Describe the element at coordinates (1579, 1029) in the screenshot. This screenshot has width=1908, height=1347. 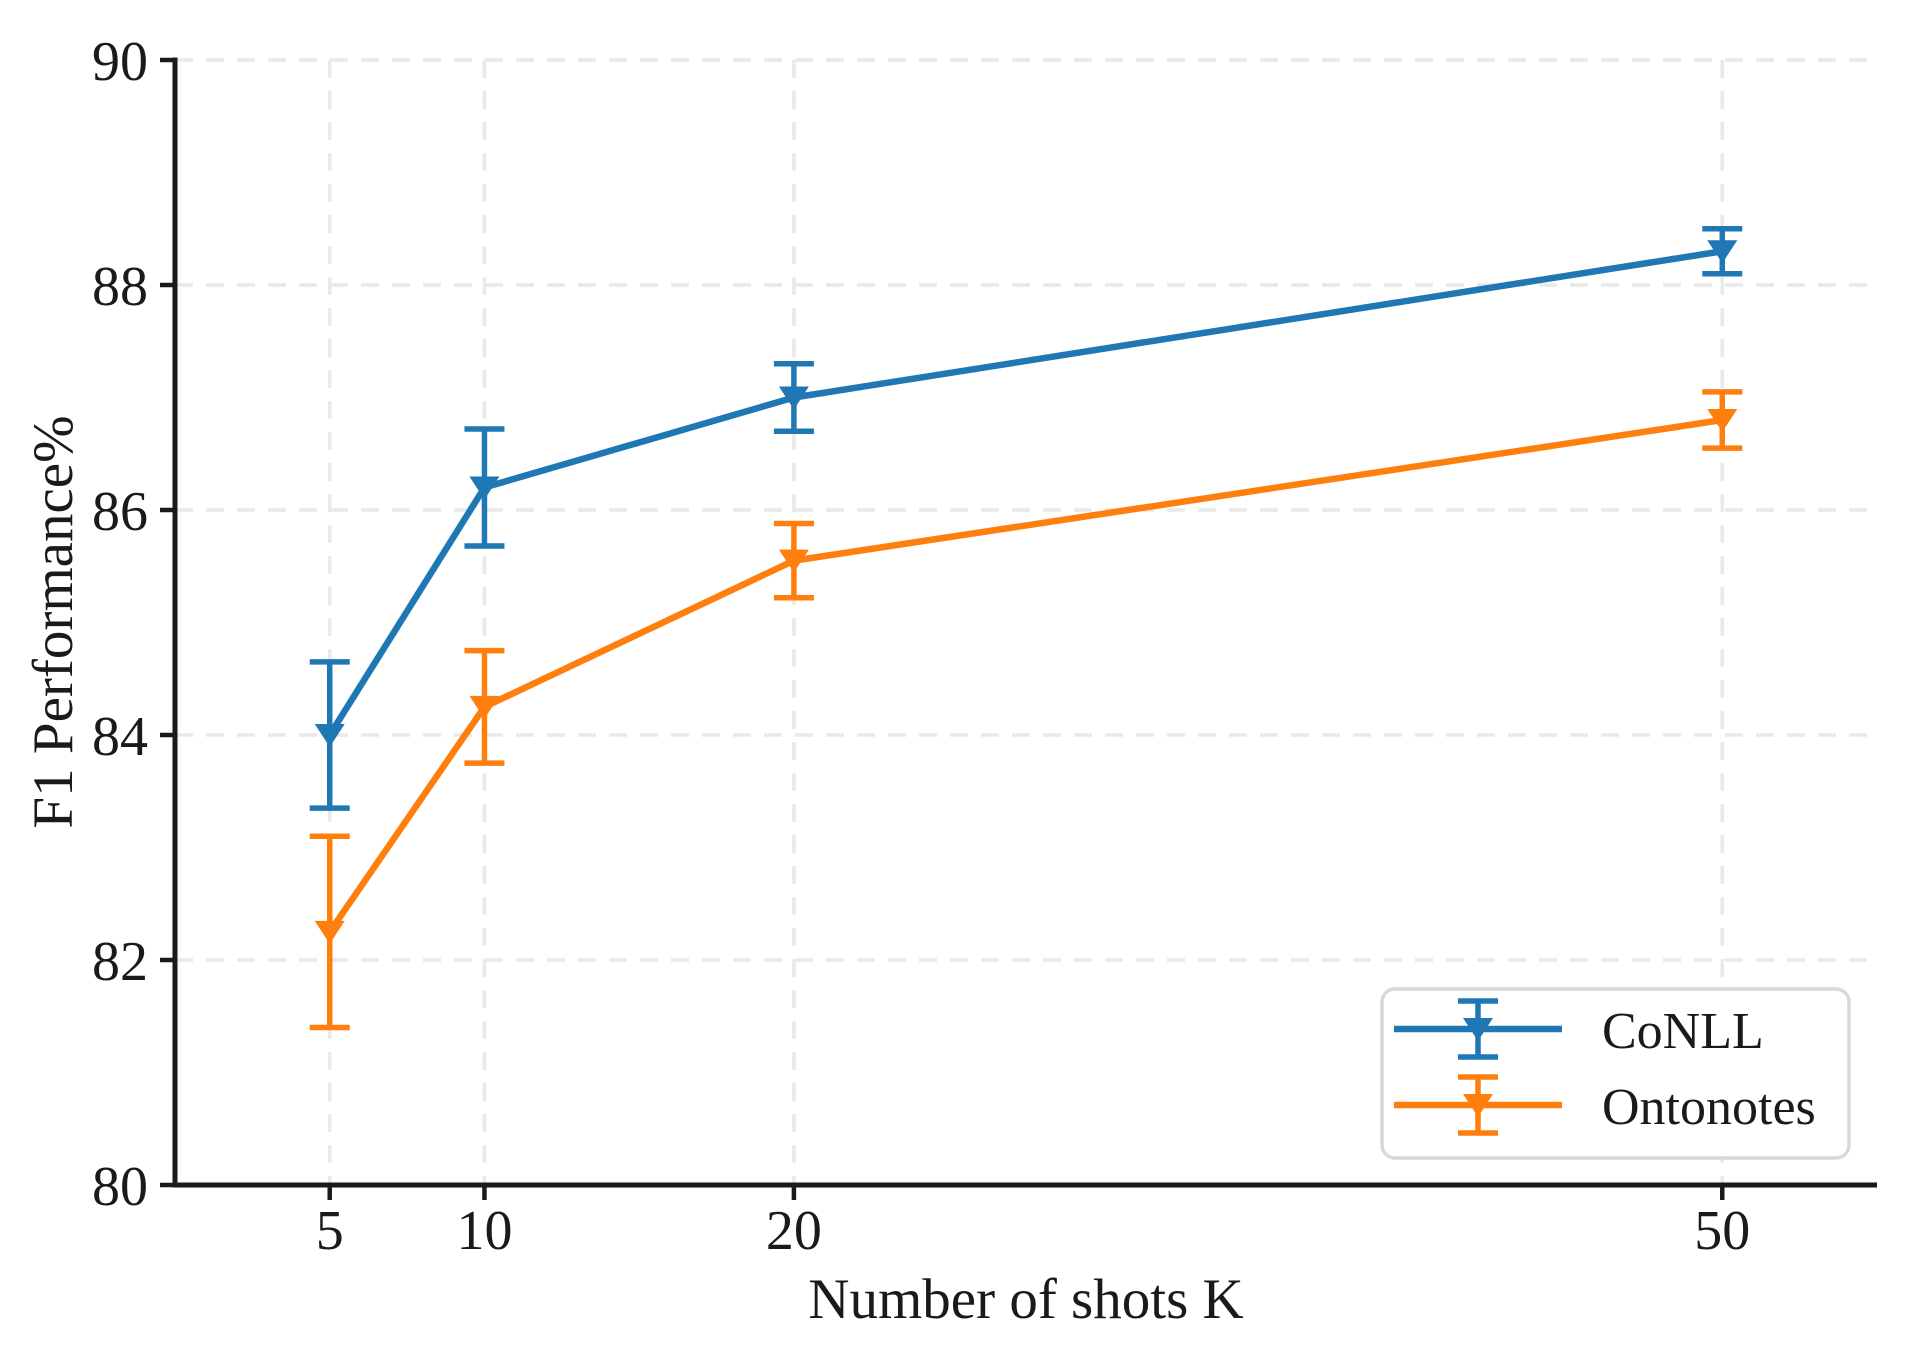
I see `legend-entry-conll: CoNLL` at that location.